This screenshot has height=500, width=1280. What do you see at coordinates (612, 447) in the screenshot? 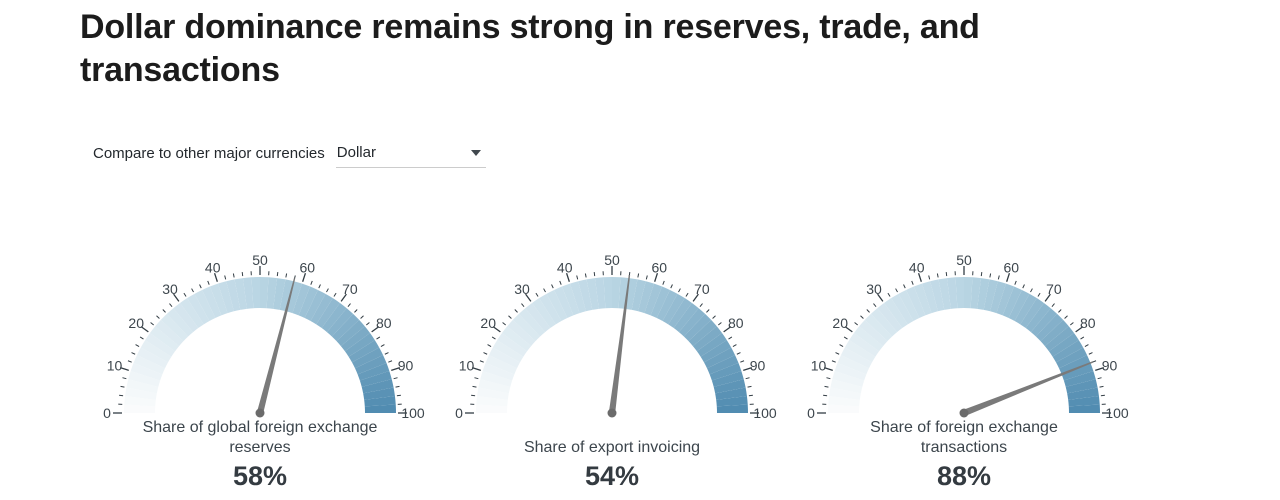
I see `gauge-caption: Share of export invoicing` at bounding box center [612, 447].